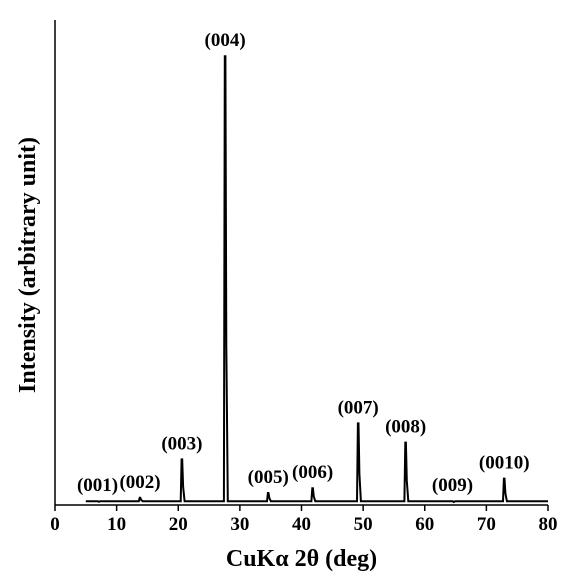  What do you see at coordinates (486, 524) in the screenshot?
I see `x-tick-label: 70` at bounding box center [486, 524].